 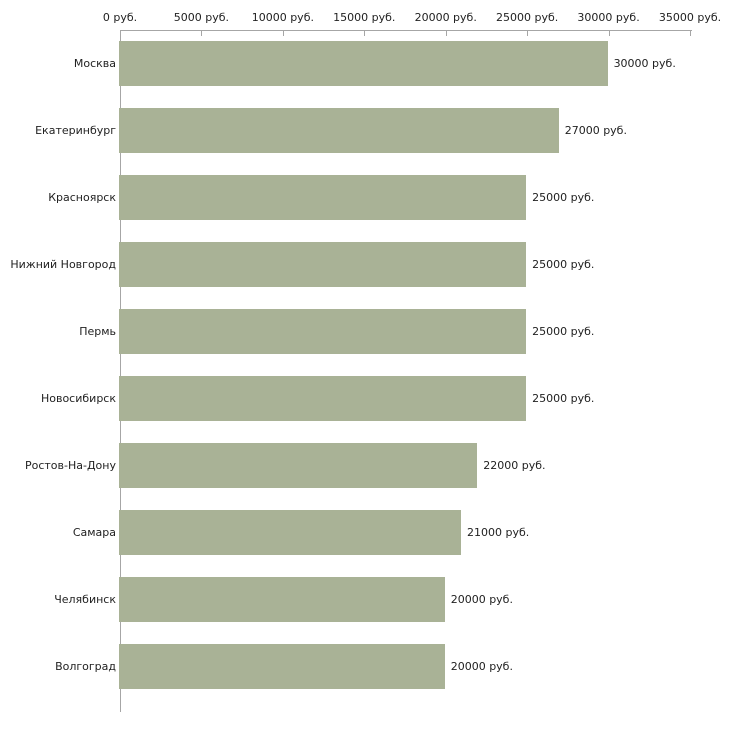 I want to click on bar-row: Москва 30000 руб., so click(x=365, y=63).